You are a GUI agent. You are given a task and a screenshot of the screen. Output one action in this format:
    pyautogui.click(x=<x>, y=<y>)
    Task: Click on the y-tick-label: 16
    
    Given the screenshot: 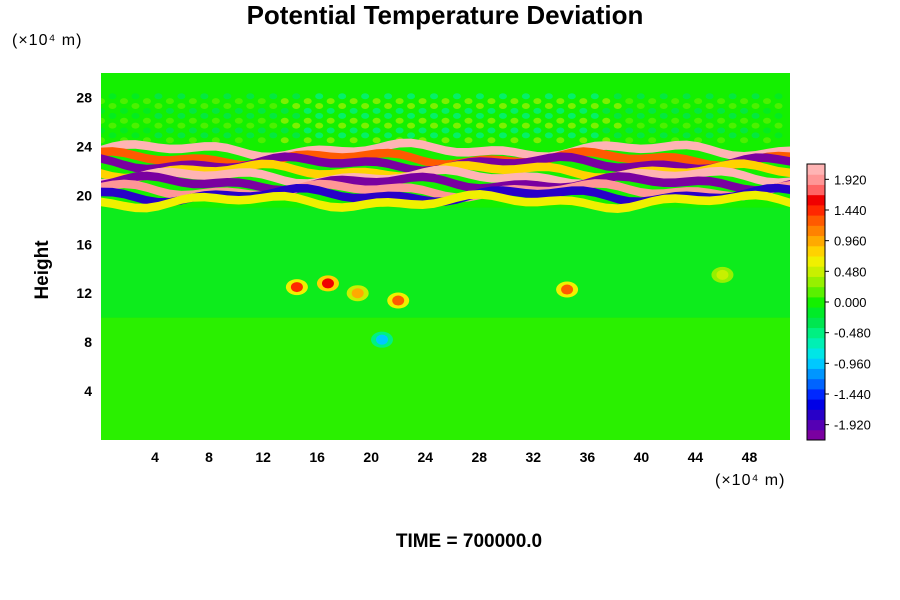 What is the action you would take?
    pyautogui.click(x=84, y=244)
    